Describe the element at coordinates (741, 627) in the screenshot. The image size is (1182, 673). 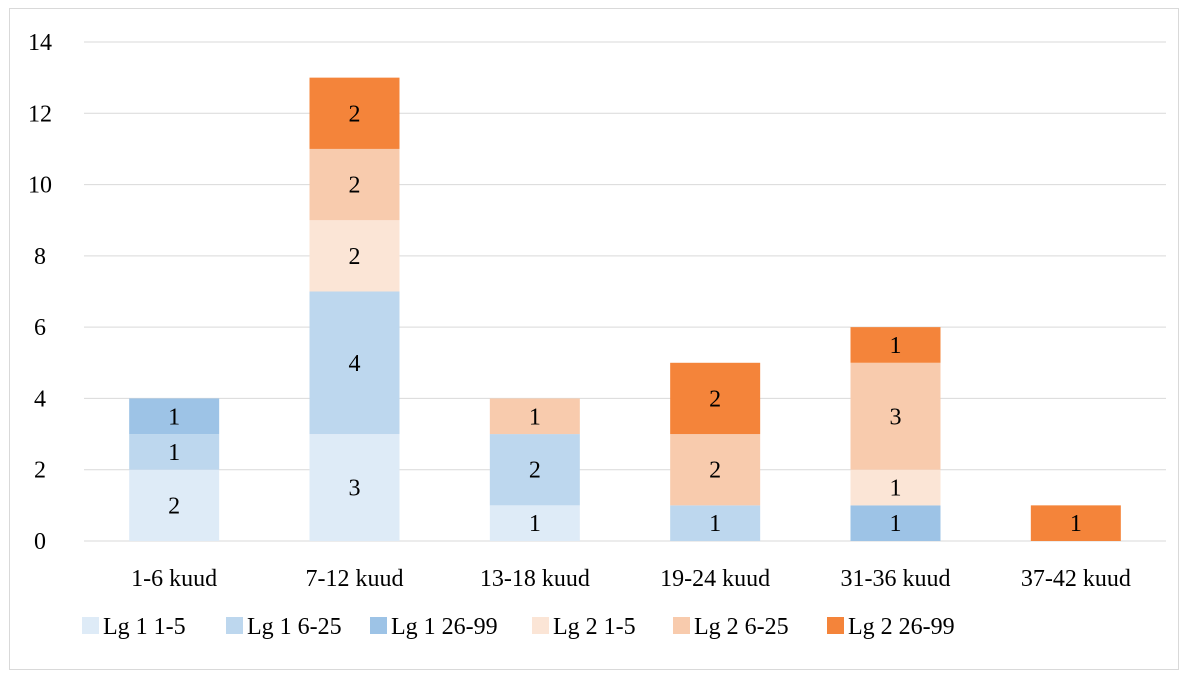
I see `legend-label: Lg 2 6-25` at that location.